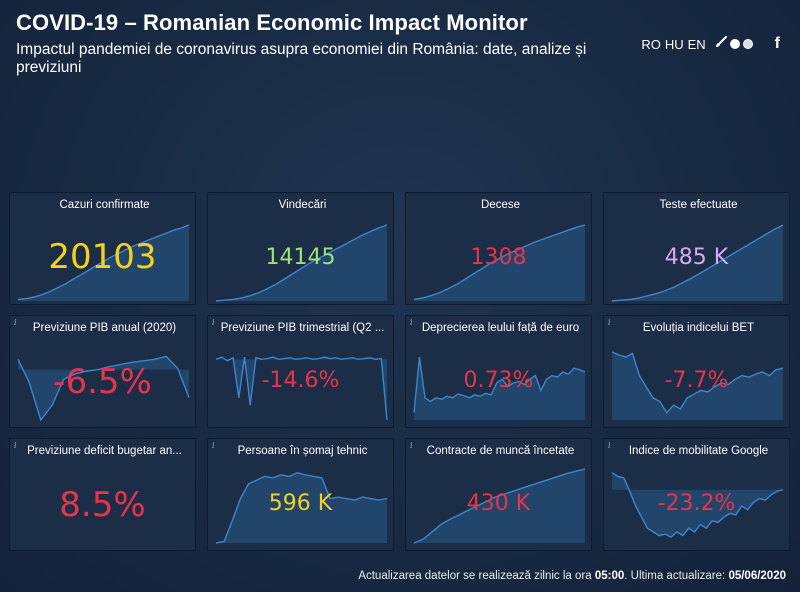  I want to click on kpi-card-persoane-in-somaj-tehnic: i Persoane în șomaj tehnic 596 K, so click(300, 494).